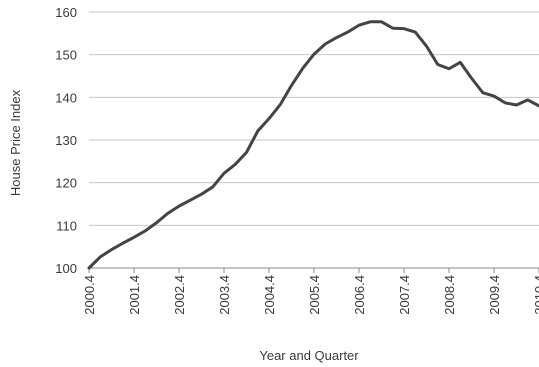 The image size is (539, 367). What do you see at coordinates (89, 295) in the screenshot?
I see `x-tick-label: 2000.4` at bounding box center [89, 295].